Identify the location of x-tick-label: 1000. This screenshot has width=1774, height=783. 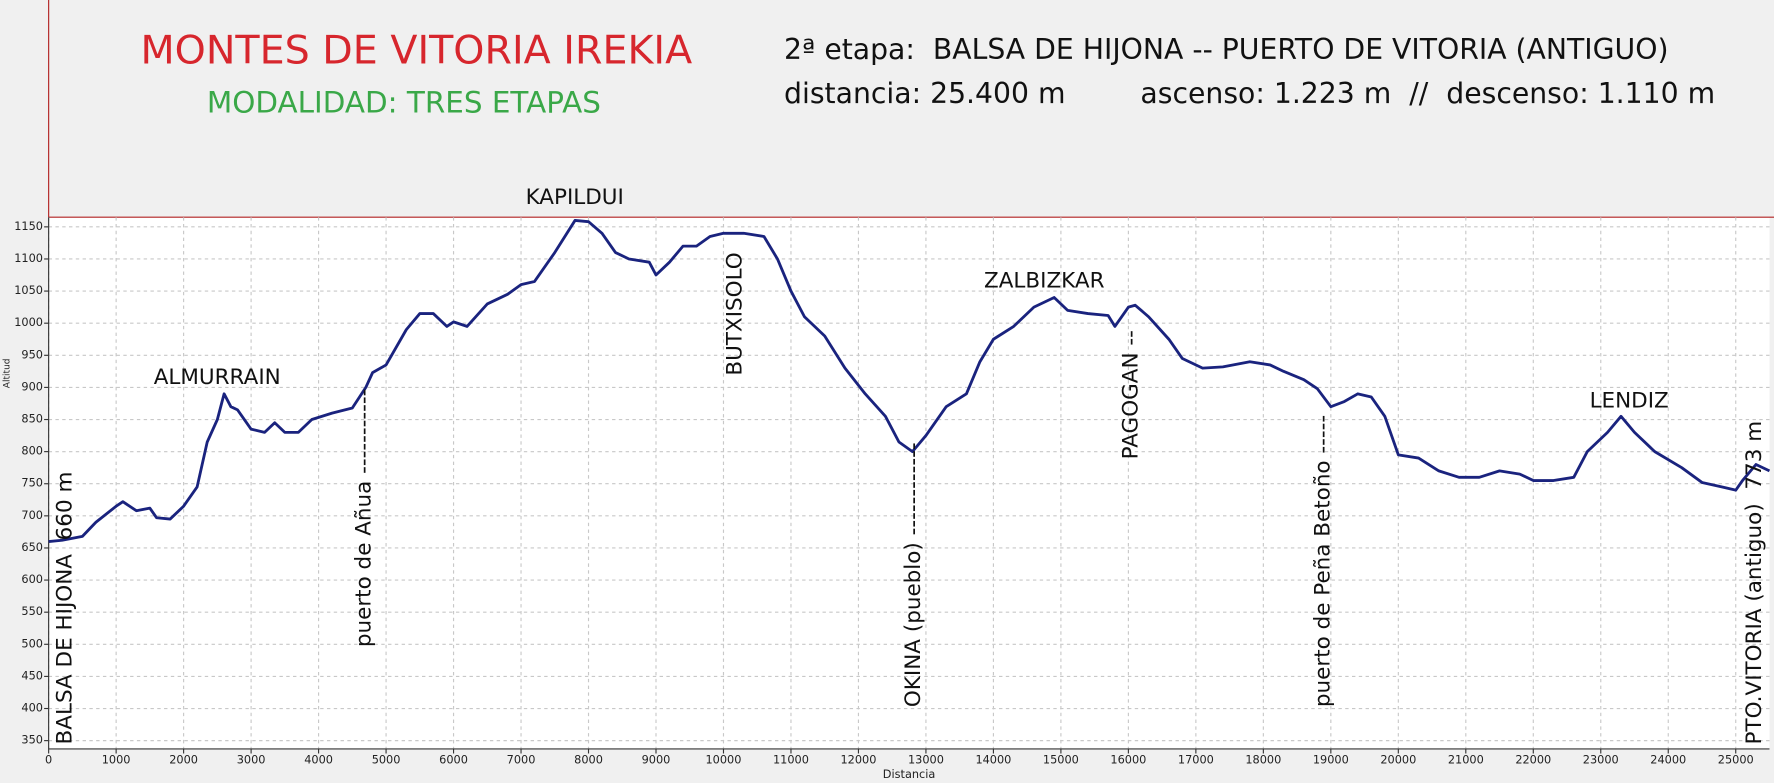
(116, 759).